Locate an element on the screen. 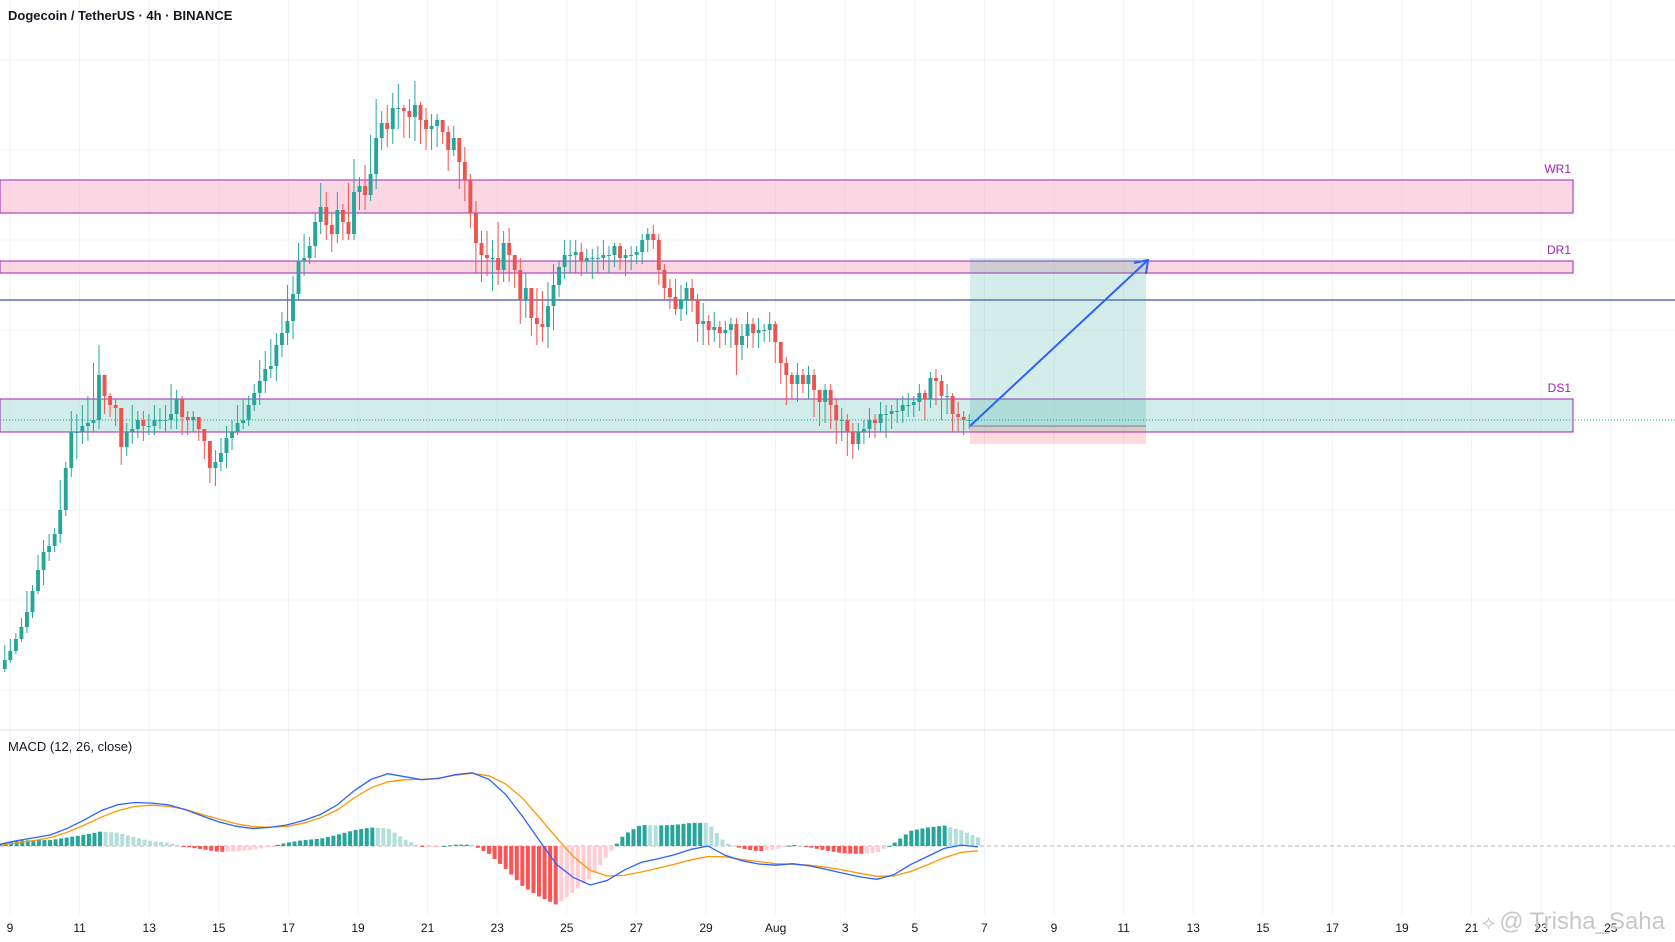 The height and width of the screenshot is (942, 1675). x-tick-label: 27 is located at coordinates (637, 928).